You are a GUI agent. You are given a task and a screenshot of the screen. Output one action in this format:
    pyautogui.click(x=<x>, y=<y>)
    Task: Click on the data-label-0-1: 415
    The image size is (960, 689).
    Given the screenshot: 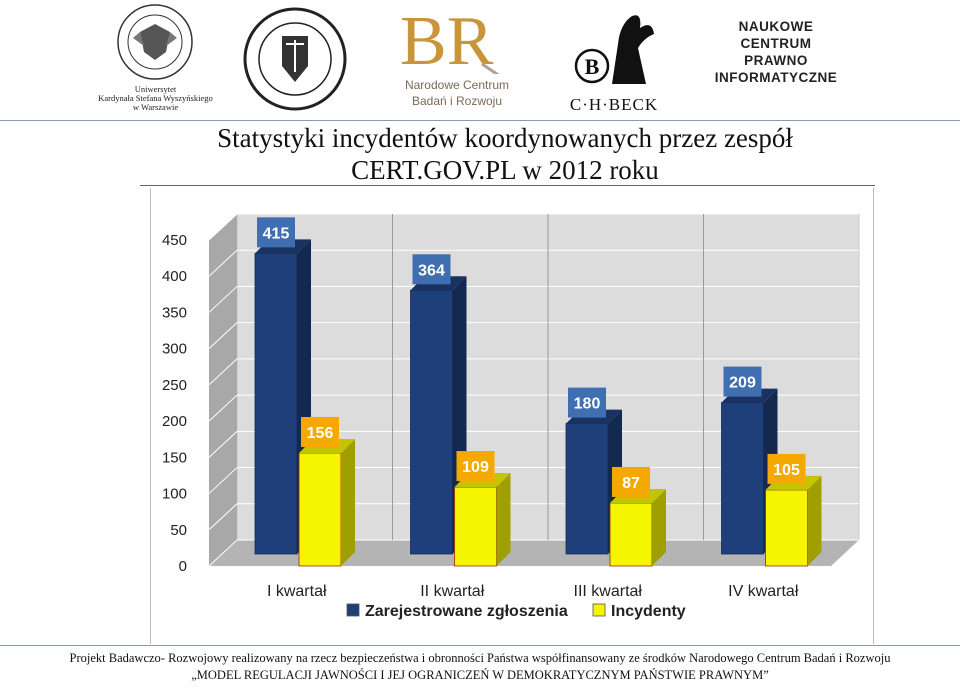 What is the action you would take?
    pyautogui.click(x=276, y=233)
    